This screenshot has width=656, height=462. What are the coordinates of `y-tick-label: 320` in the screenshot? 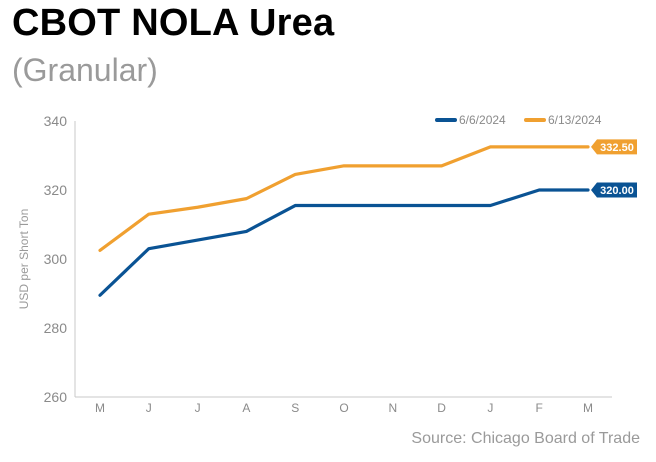 It's located at (56, 190).